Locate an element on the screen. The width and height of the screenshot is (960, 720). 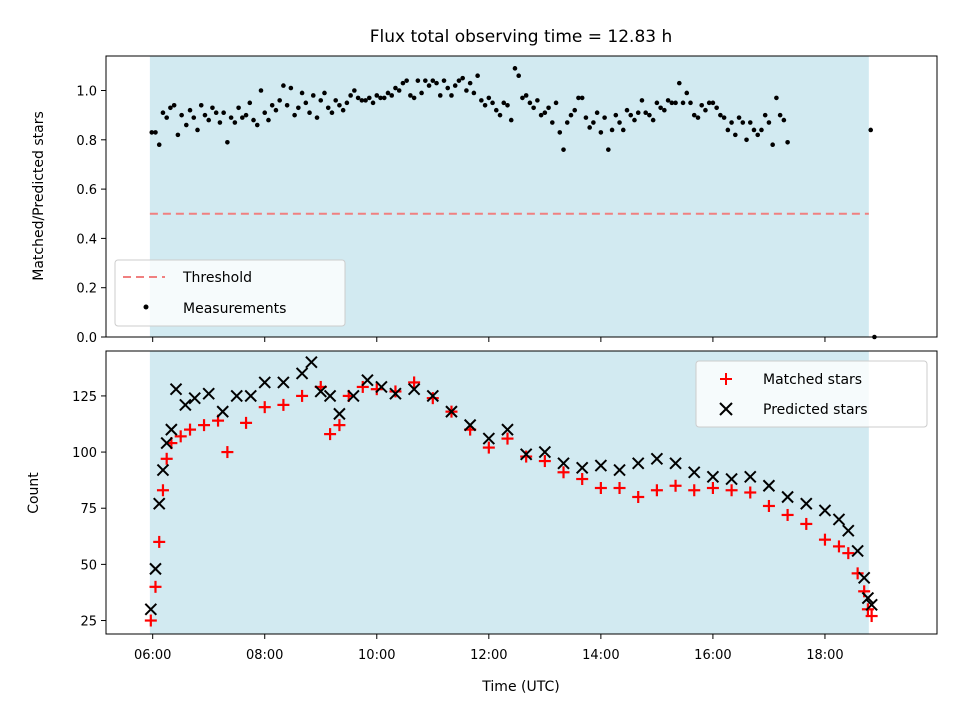
top-chart-title: Flux total observing time = 12.83 h is located at coordinates (521, 37).